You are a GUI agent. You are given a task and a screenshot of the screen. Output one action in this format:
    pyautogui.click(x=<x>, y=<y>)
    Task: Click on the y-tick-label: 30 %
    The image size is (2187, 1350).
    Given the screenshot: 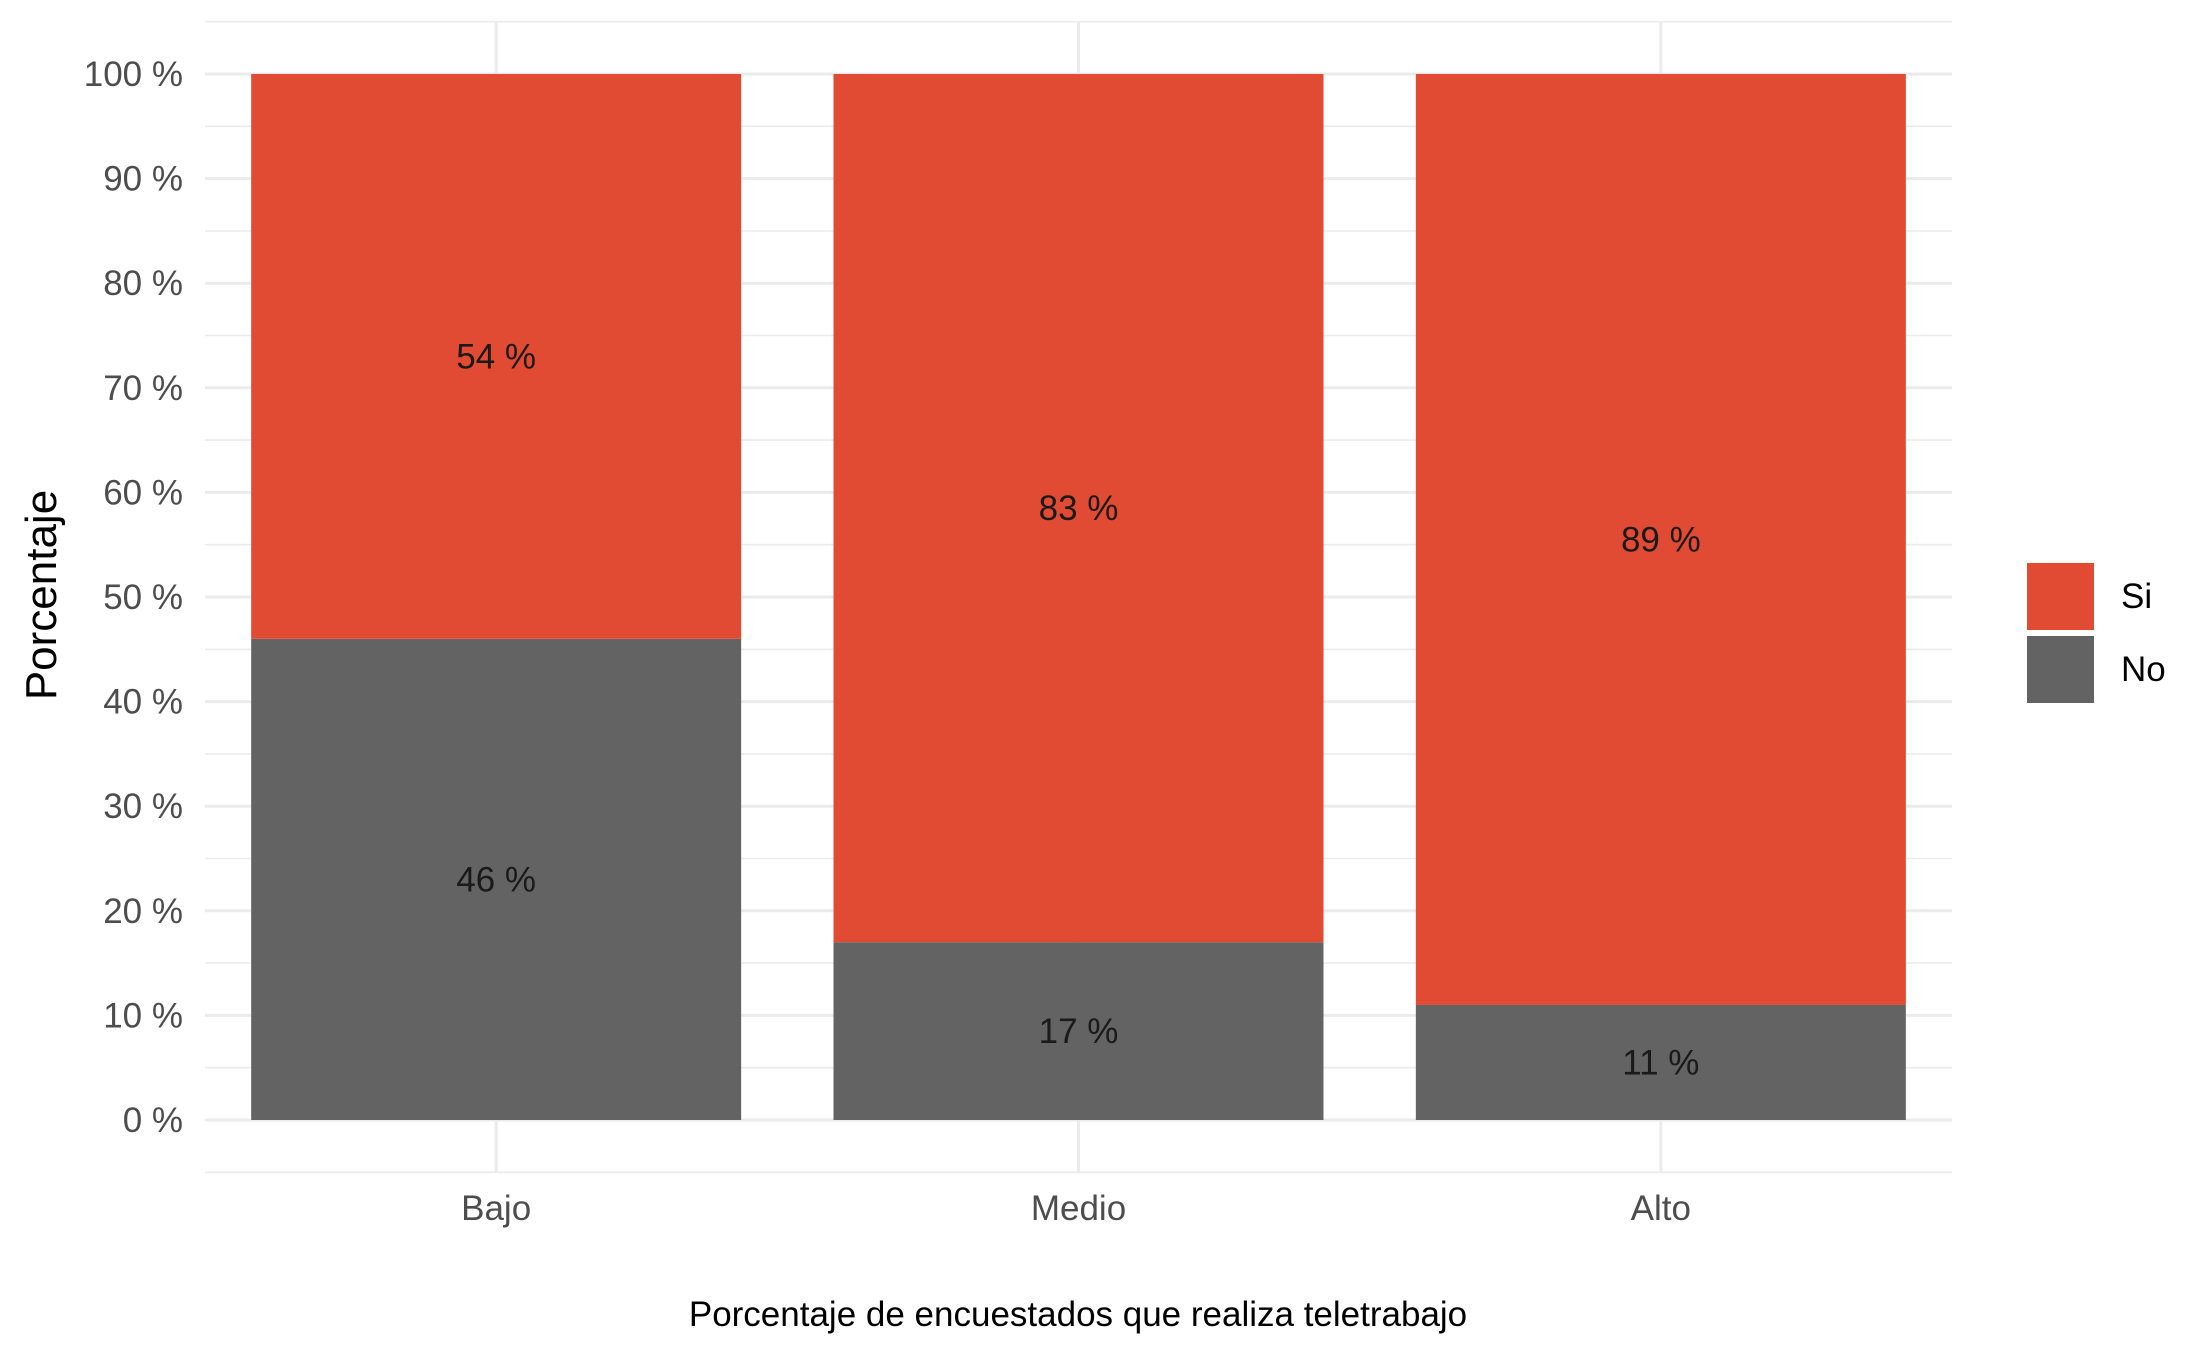 What is the action you would take?
    pyautogui.click(x=143, y=806)
    